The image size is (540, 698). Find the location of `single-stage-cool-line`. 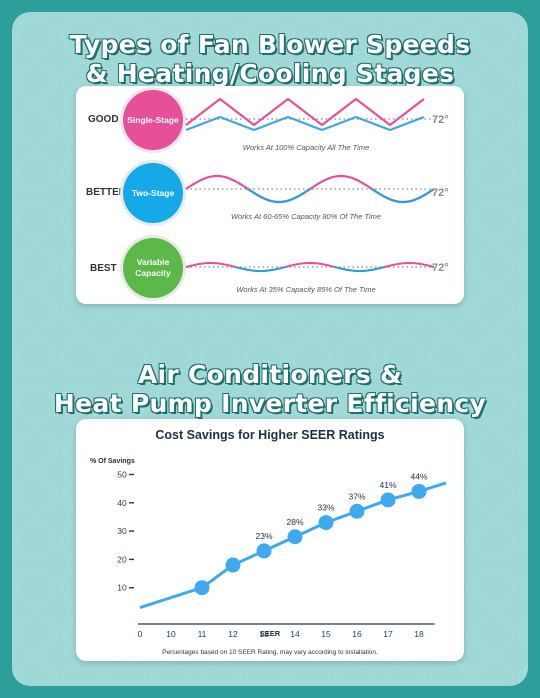

single-stage-cool-line is located at coordinates (305, 123).